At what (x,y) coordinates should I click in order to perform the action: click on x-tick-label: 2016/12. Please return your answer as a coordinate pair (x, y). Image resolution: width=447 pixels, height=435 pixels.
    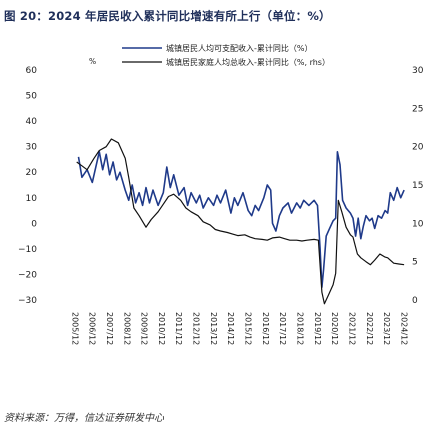
    Looking at the image, I should click on (265, 328).